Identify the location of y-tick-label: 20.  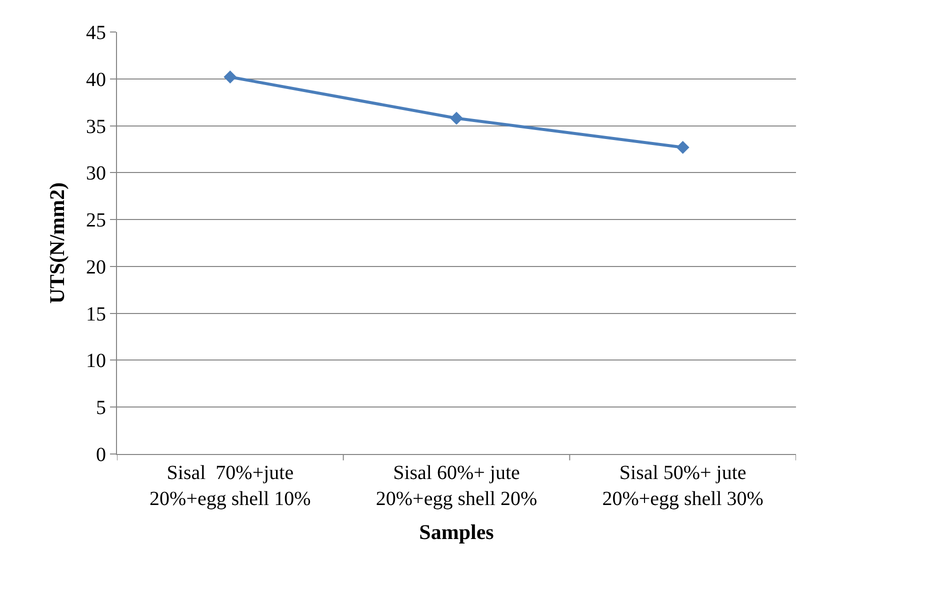
(96, 267).